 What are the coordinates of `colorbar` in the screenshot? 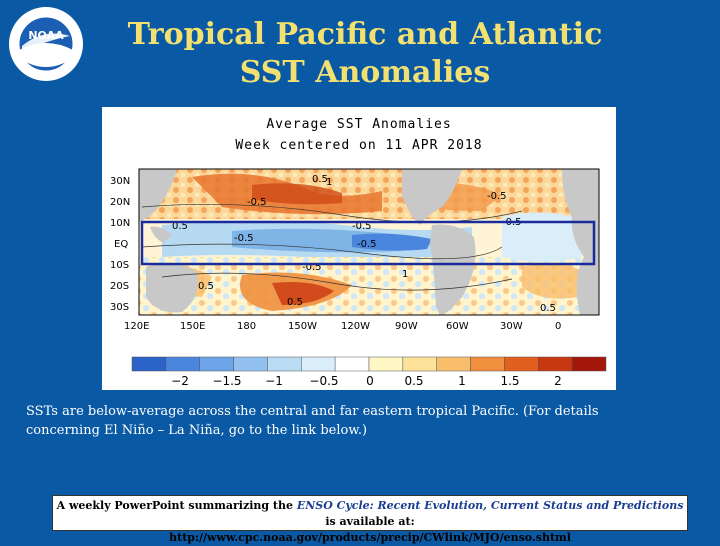 It's located at (369, 364).